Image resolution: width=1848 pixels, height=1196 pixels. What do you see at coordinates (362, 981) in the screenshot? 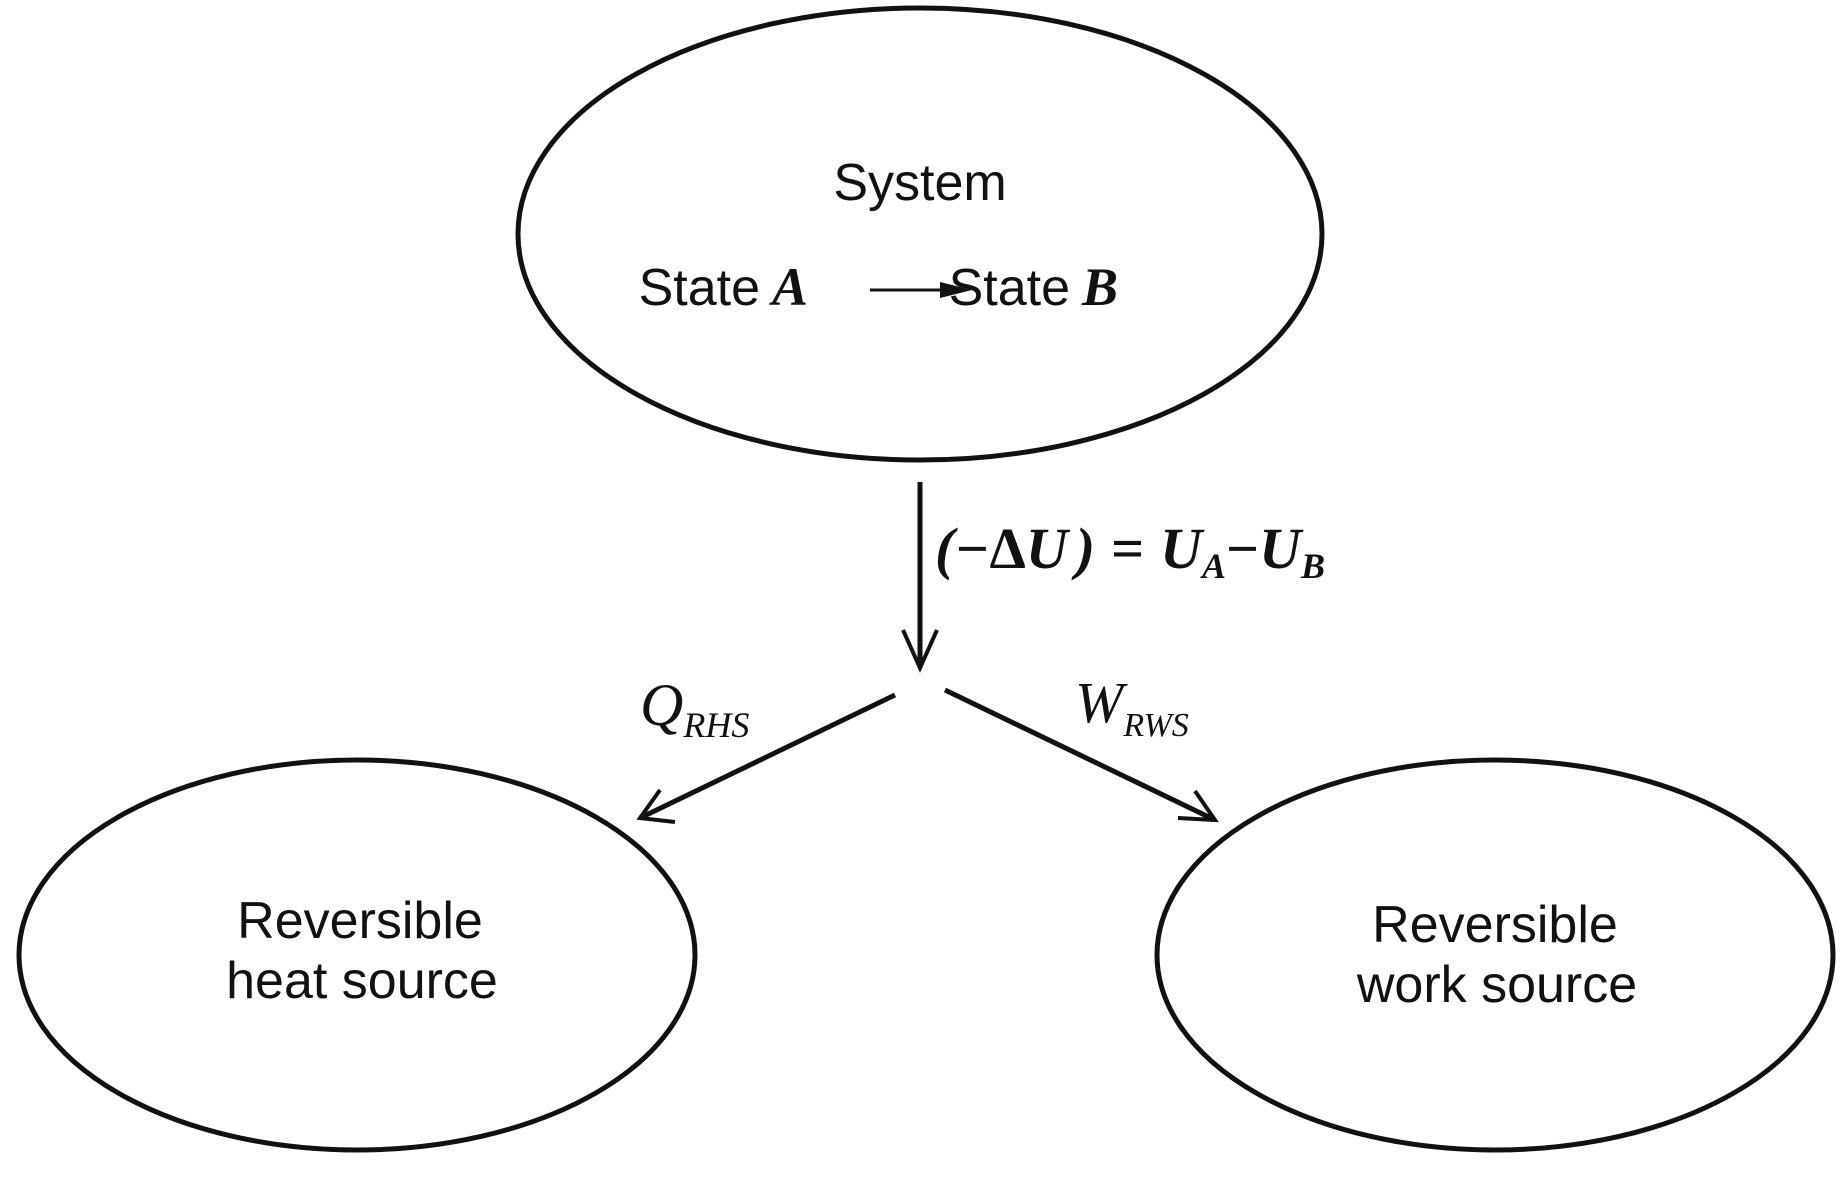
I see `heat-source-line2: heat source` at bounding box center [362, 981].